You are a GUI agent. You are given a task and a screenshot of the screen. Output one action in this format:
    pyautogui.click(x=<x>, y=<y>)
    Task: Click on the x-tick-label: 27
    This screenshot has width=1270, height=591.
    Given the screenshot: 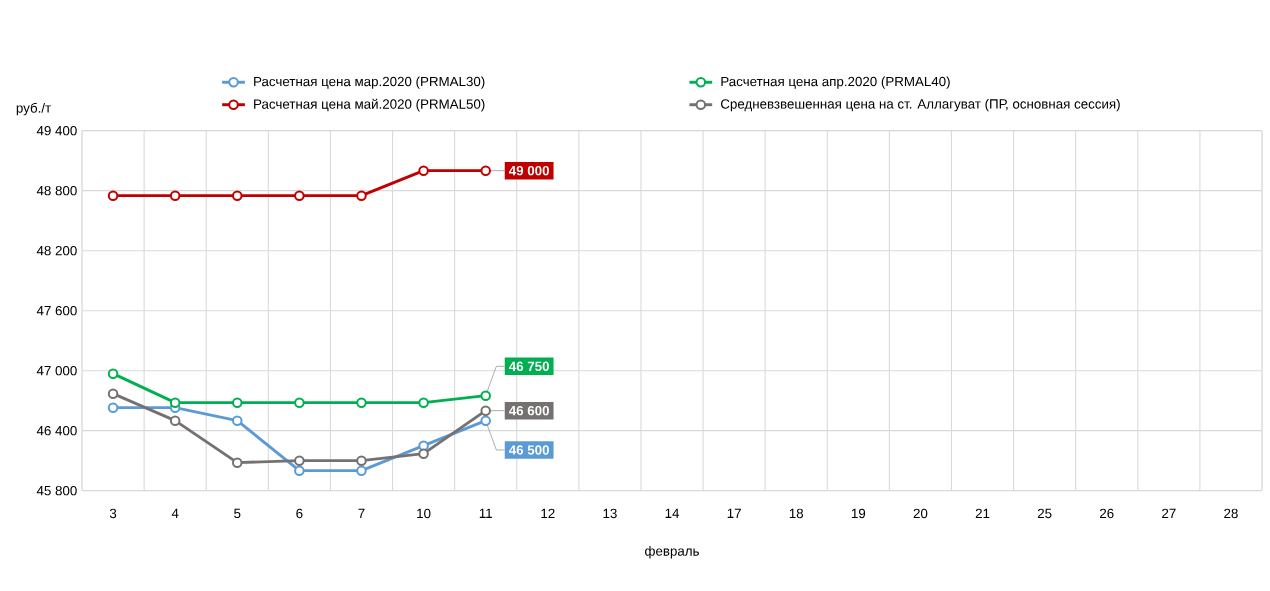 What is the action you would take?
    pyautogui.click(x=1169, y=513)
    